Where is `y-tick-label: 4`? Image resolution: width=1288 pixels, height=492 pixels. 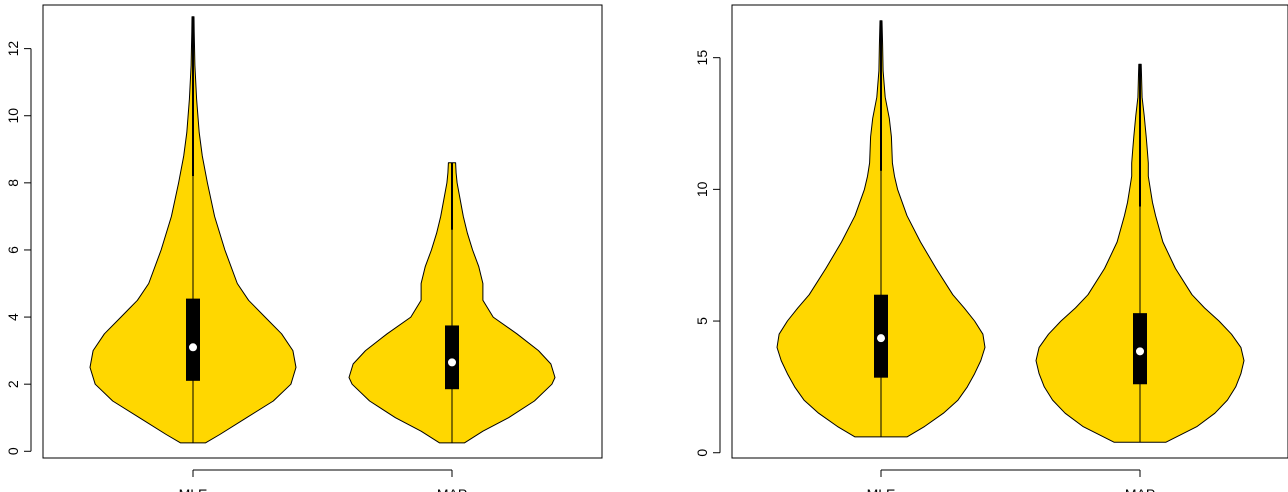
y-tick-label: 4 is located at coordinates (13, 317).